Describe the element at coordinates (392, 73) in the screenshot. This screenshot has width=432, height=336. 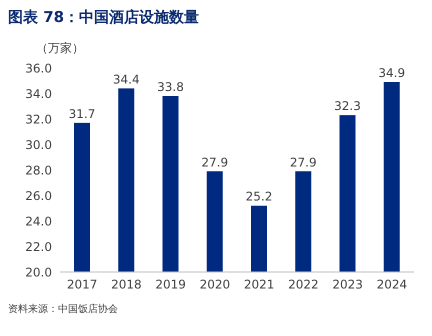
I see `data-label: 34.9` at that location.